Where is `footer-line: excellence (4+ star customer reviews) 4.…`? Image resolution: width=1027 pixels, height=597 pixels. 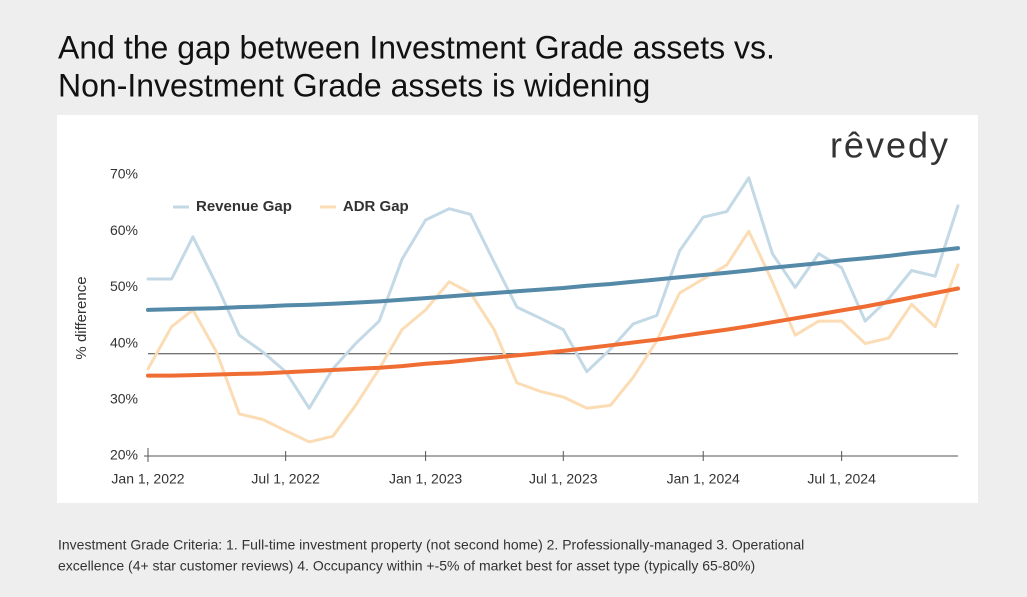
footer-line: excellence (4+ star customer reviews) 4.… is located at coordinates (406, 566).